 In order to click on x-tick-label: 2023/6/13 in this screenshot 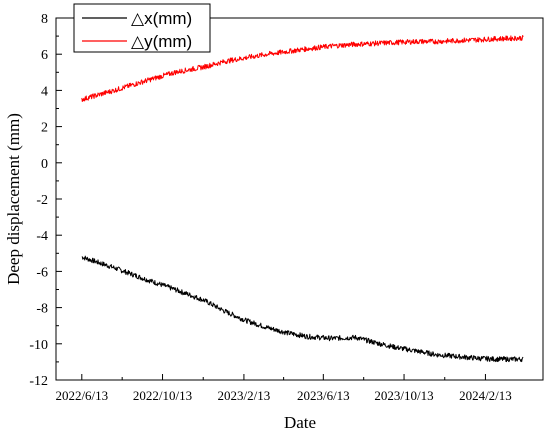, I will do `click(323, 395)`.